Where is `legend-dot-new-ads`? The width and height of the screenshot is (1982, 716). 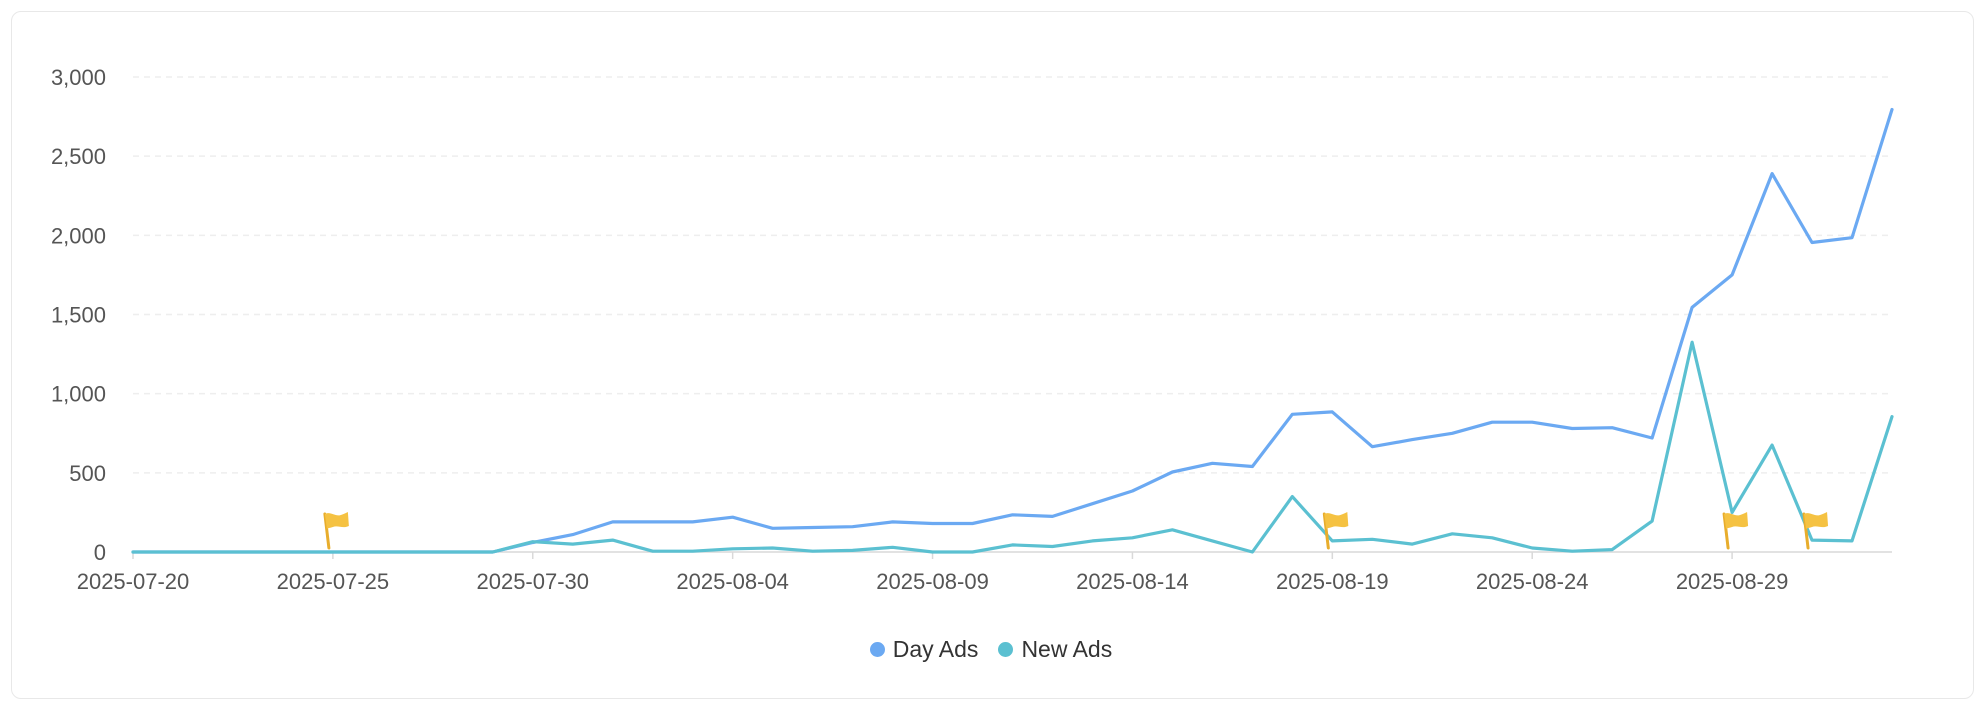
legend-dot-new-ads is located at coordinates (1006, 649).